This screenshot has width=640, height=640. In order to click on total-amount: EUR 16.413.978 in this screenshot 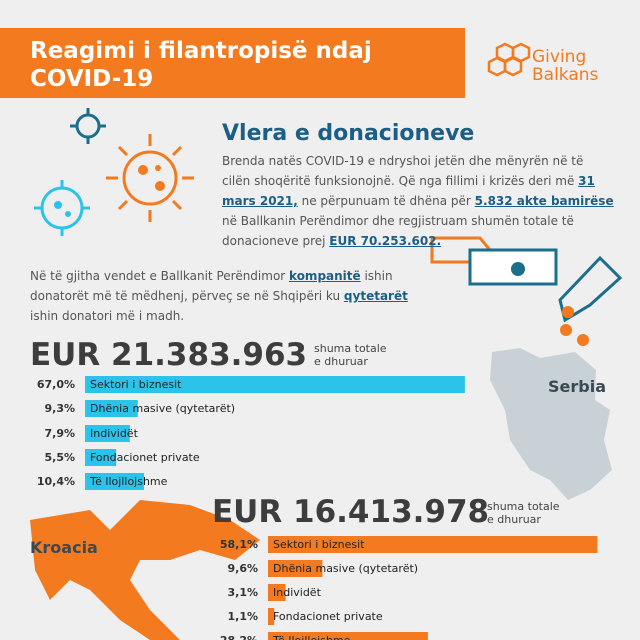, I will do `click(350, 512)`.